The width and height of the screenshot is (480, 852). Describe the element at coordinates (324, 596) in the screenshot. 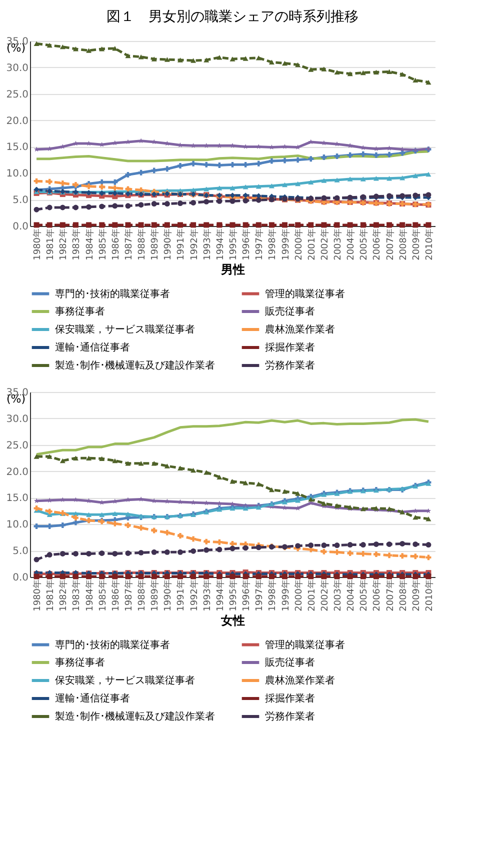

I see `x-tick-label: 2002年` at that location.